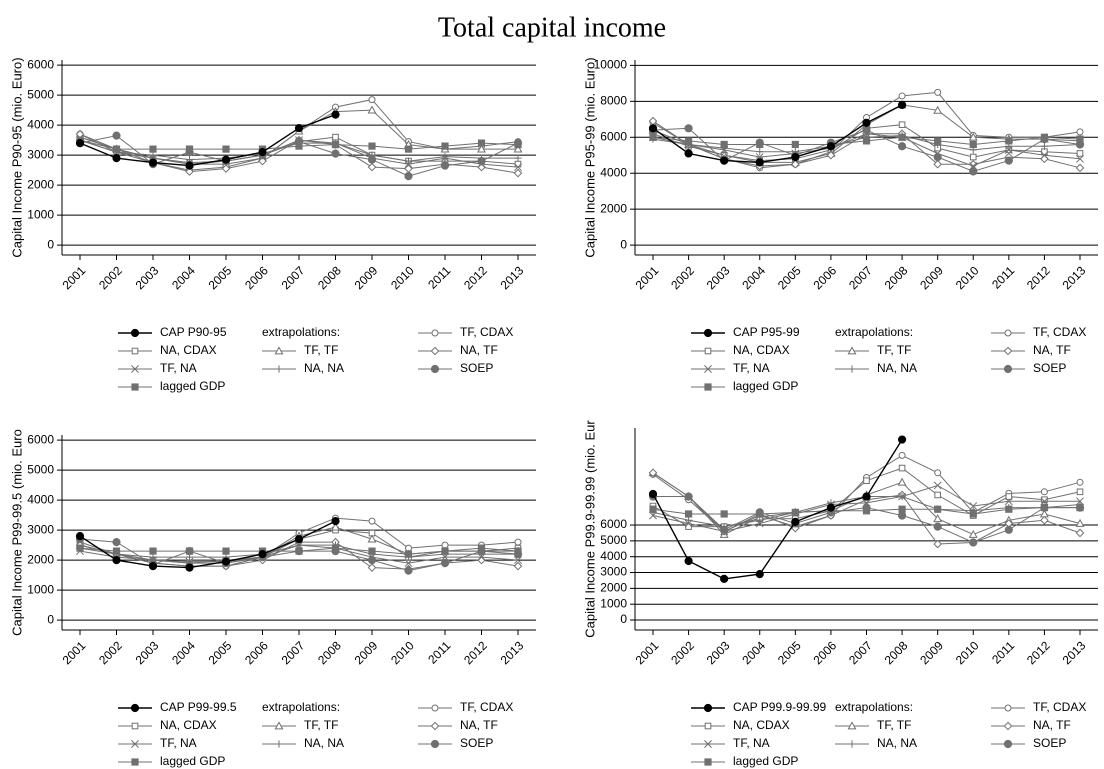 This screenshot has width=1104, height=769. Describe the element at coordinates (324, 368) in the screenshot. I see `legend-label: NA, NA` at that location.